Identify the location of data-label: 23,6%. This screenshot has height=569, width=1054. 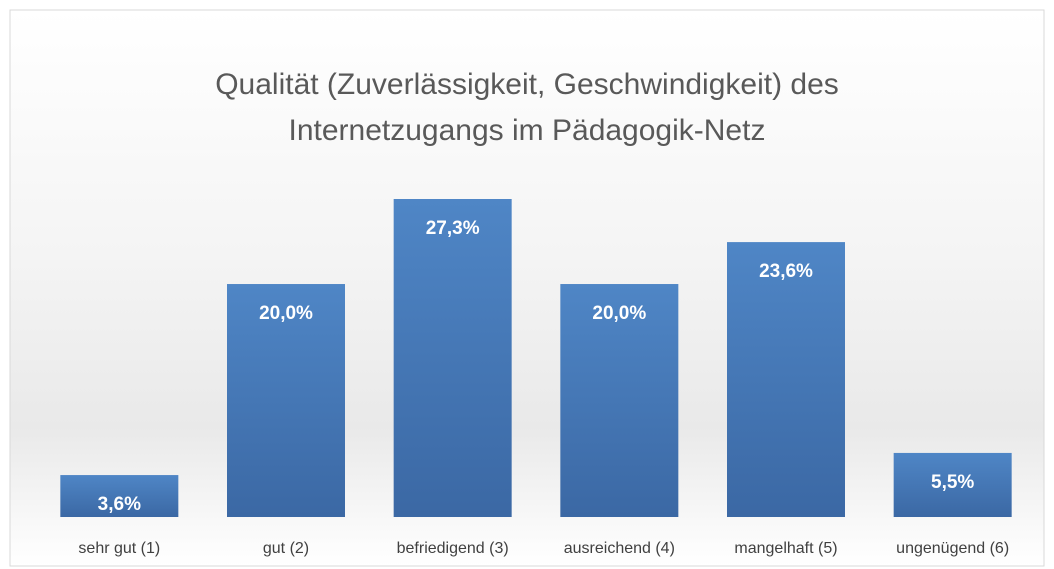
(786, 271).